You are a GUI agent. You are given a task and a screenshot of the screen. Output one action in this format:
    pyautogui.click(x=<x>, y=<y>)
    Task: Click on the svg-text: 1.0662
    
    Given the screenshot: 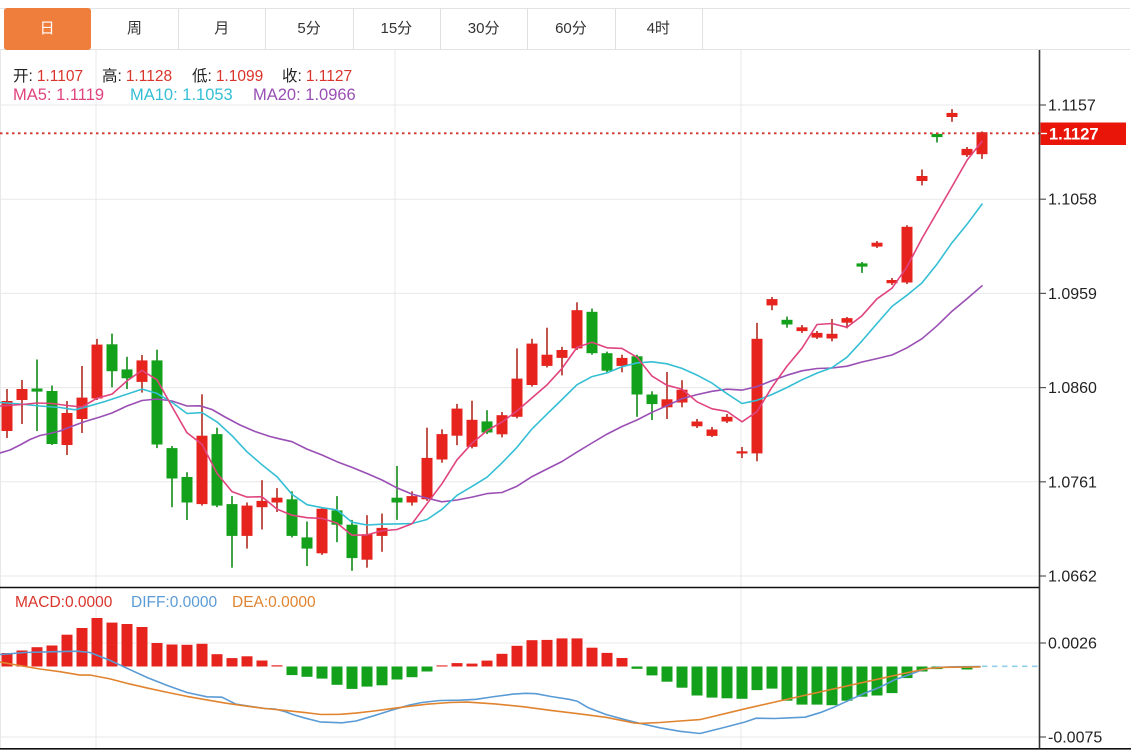 What is the action you would take?
    pyautogui.click(x=1072, y=577)
    